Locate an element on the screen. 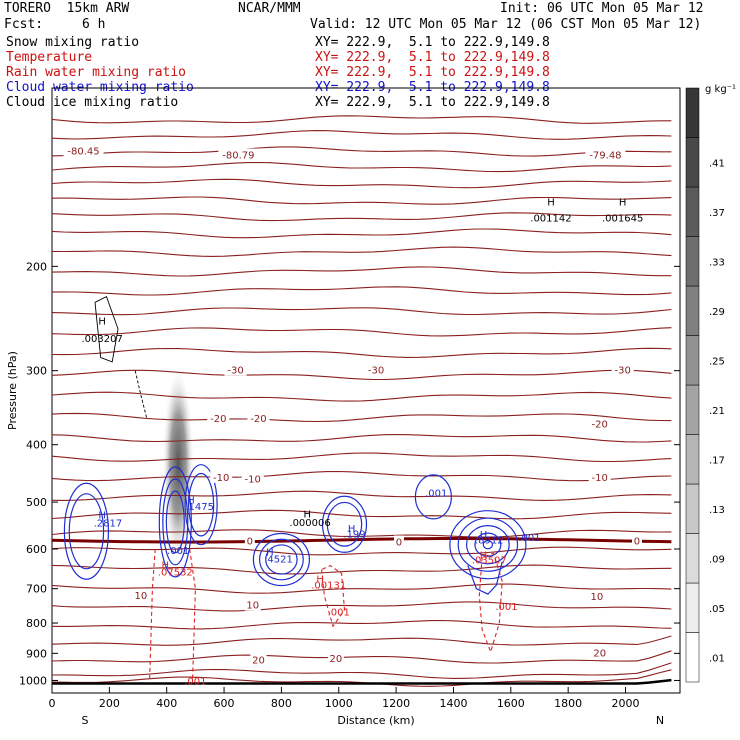 The height and width of the screenshot is (740, 740). field-label-temperature: Temperature is located at coordinates (49, 57).